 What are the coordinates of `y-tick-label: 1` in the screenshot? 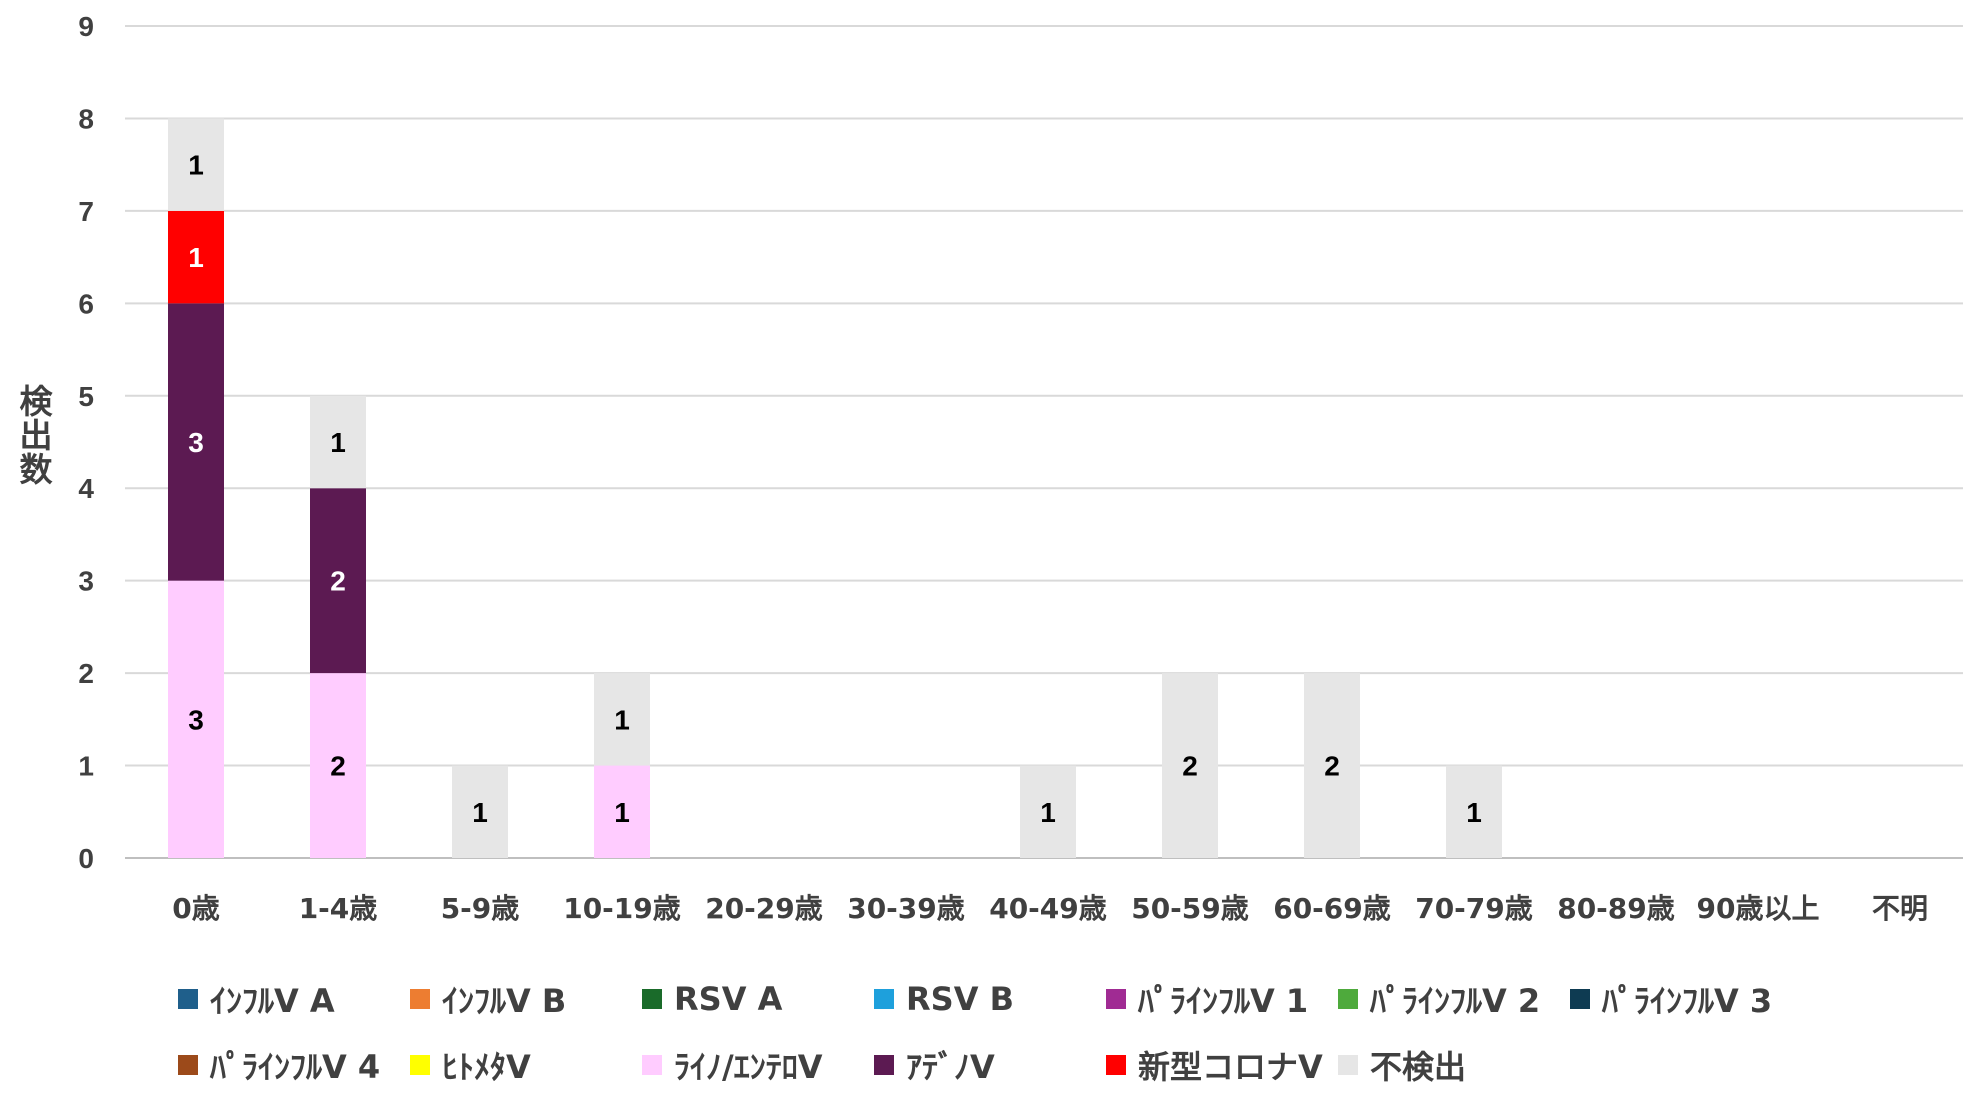 It's located at (86, 766).